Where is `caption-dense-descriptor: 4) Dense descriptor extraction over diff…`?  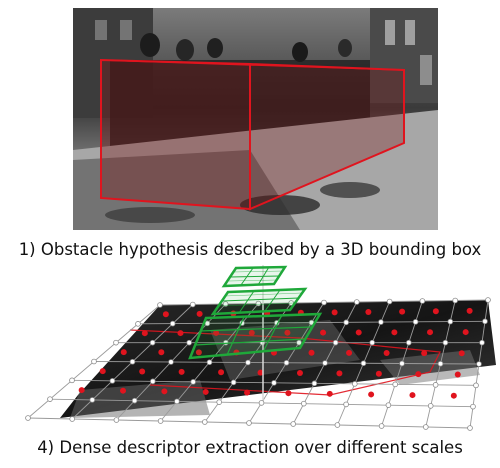 caption-dense-descriptor: 4) Dense descriptor extraction over diff… is located at coordinates (250, 447).